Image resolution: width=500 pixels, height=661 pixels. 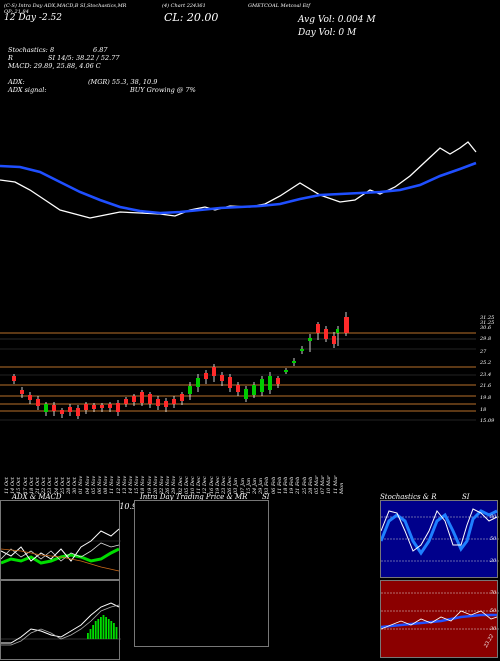 I want to click on date-tick: 13 Nov, so click(x=124, y=484).